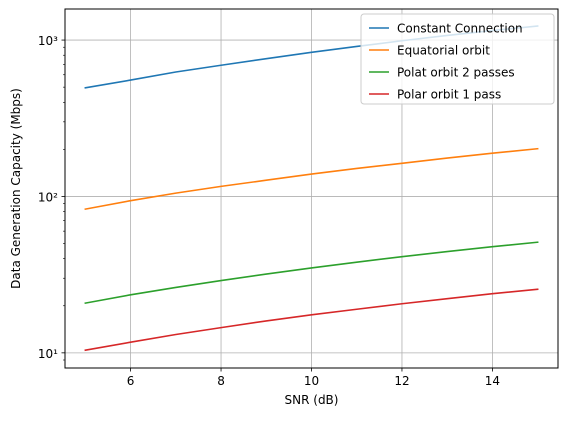 The width and height of the screenshot is (570, 432). I want to click on x-tick-label: 12, so click(401, 381).